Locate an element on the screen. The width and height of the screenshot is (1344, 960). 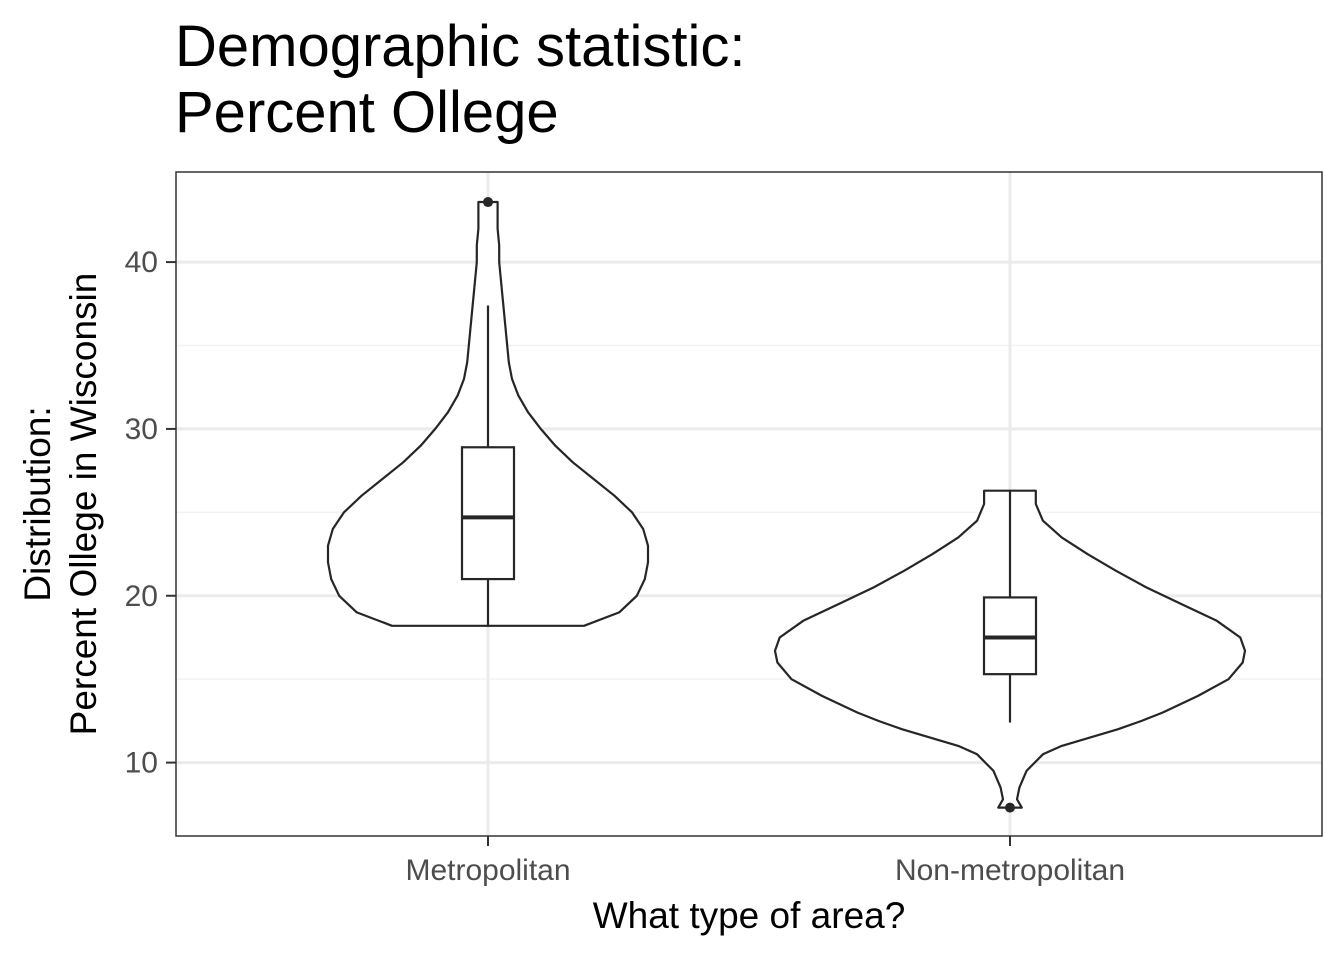
y-tick-label-40: 40 is located at coordinates (141, 262).